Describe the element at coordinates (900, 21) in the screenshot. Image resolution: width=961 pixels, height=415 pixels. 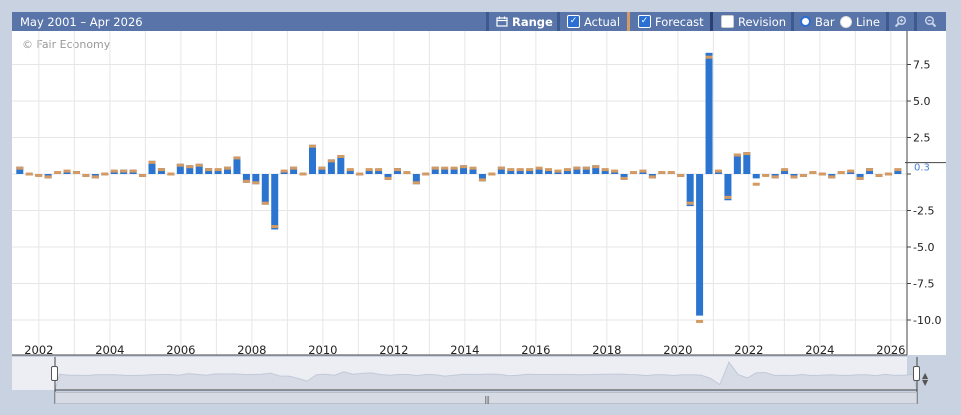
I see `zoom-in-button` at that location.